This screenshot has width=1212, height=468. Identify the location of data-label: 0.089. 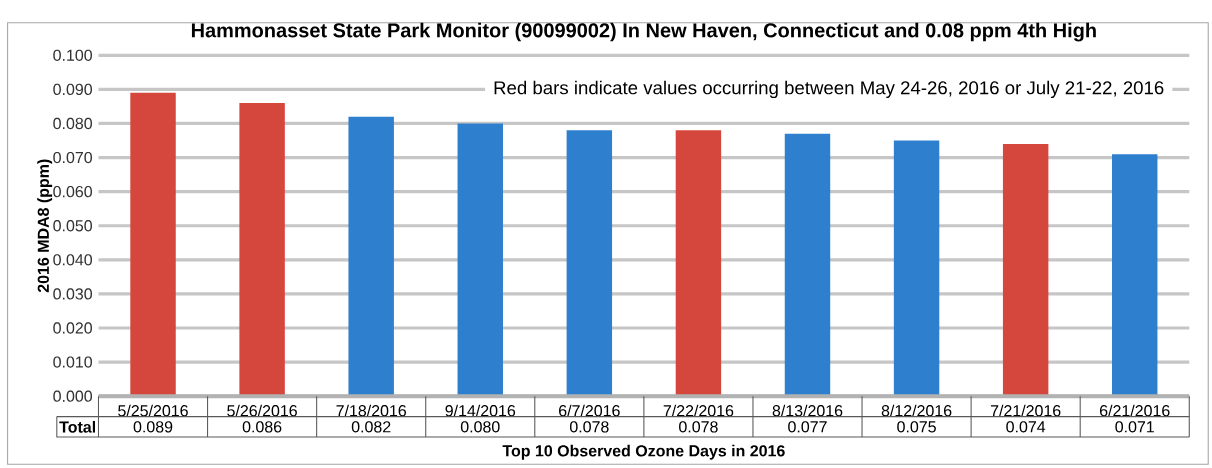
(153, 427).